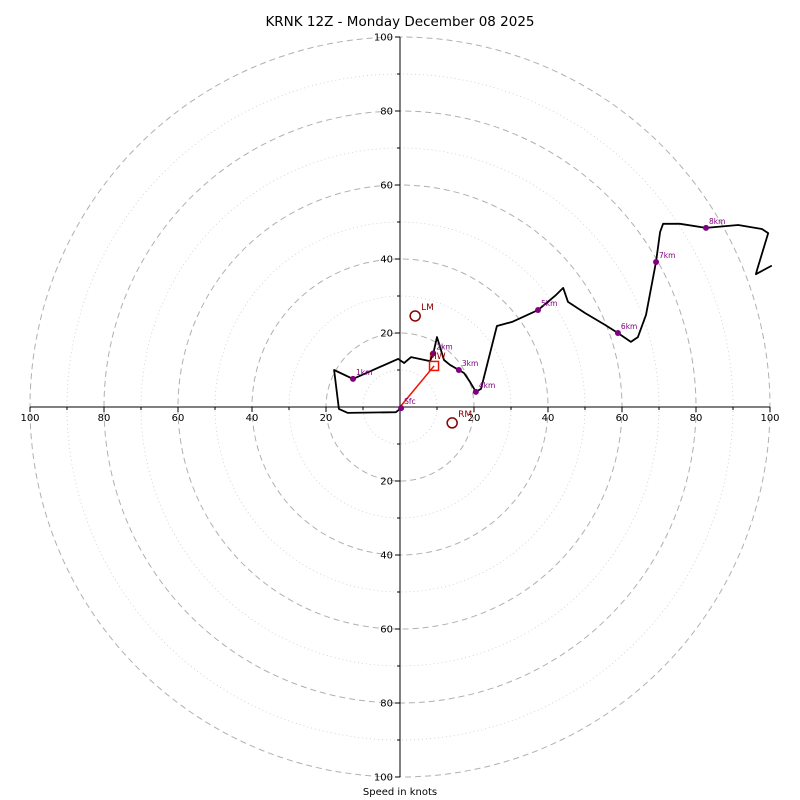  I want to click on height-label-6km: 6km, so click(629, 326).